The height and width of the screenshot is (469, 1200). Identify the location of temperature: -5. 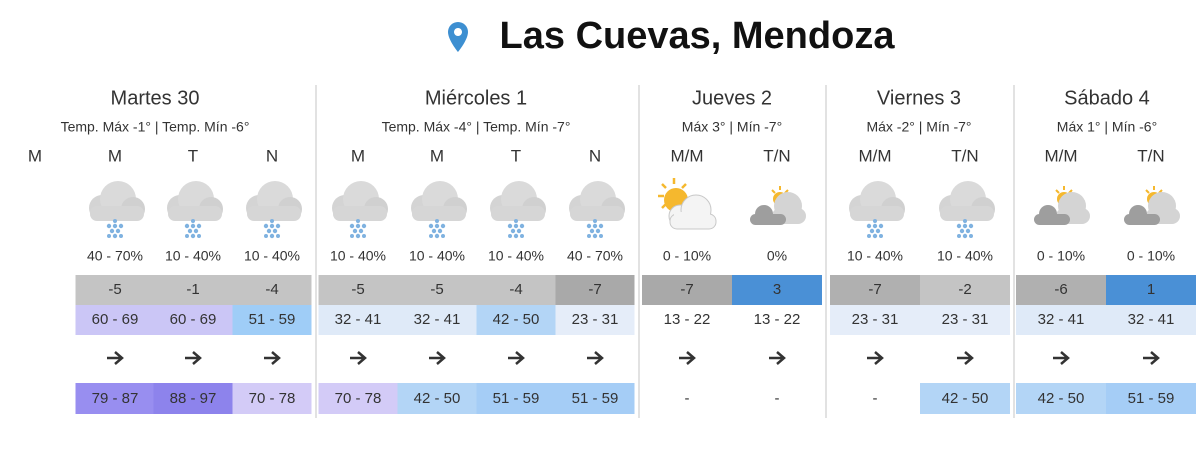
(436, 289).